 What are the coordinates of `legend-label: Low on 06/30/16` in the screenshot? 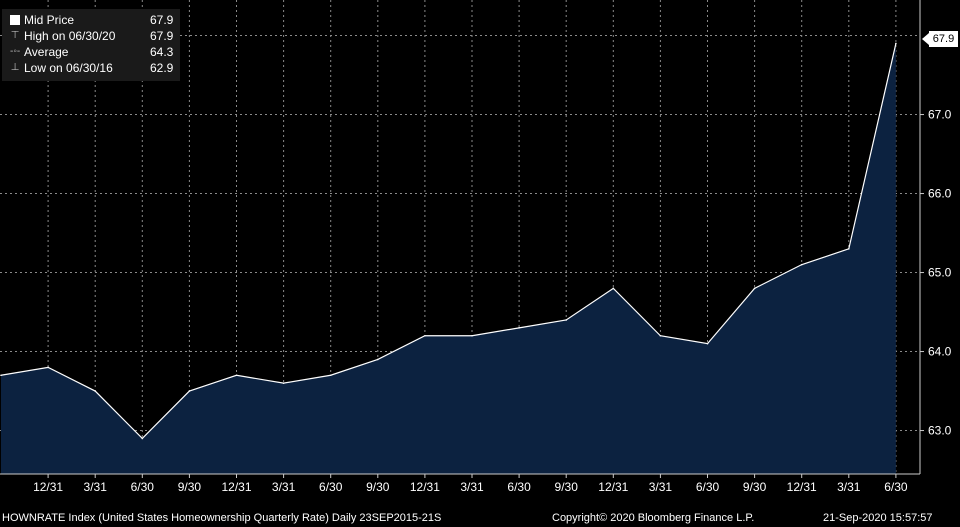 It's located at (68, 68).